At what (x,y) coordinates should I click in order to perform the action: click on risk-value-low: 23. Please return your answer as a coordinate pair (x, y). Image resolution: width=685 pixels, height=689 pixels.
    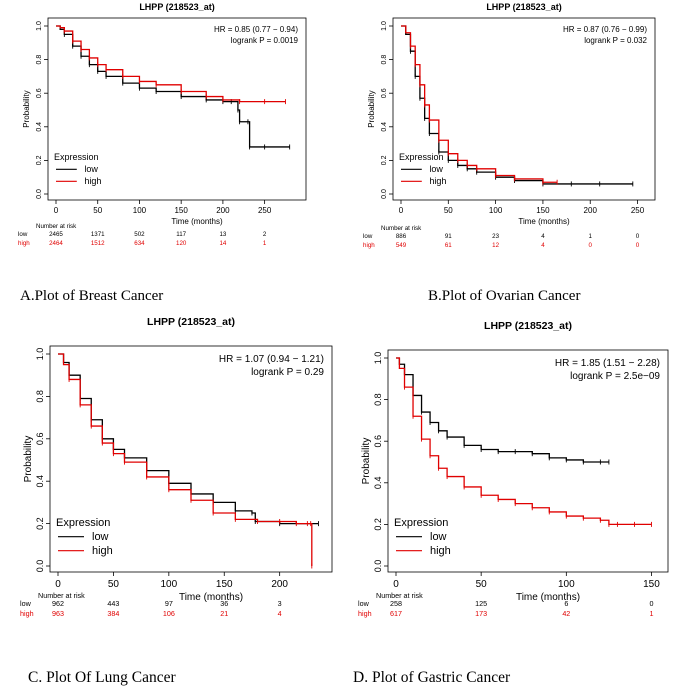
    Looking at the image, I should click on (495, 236).